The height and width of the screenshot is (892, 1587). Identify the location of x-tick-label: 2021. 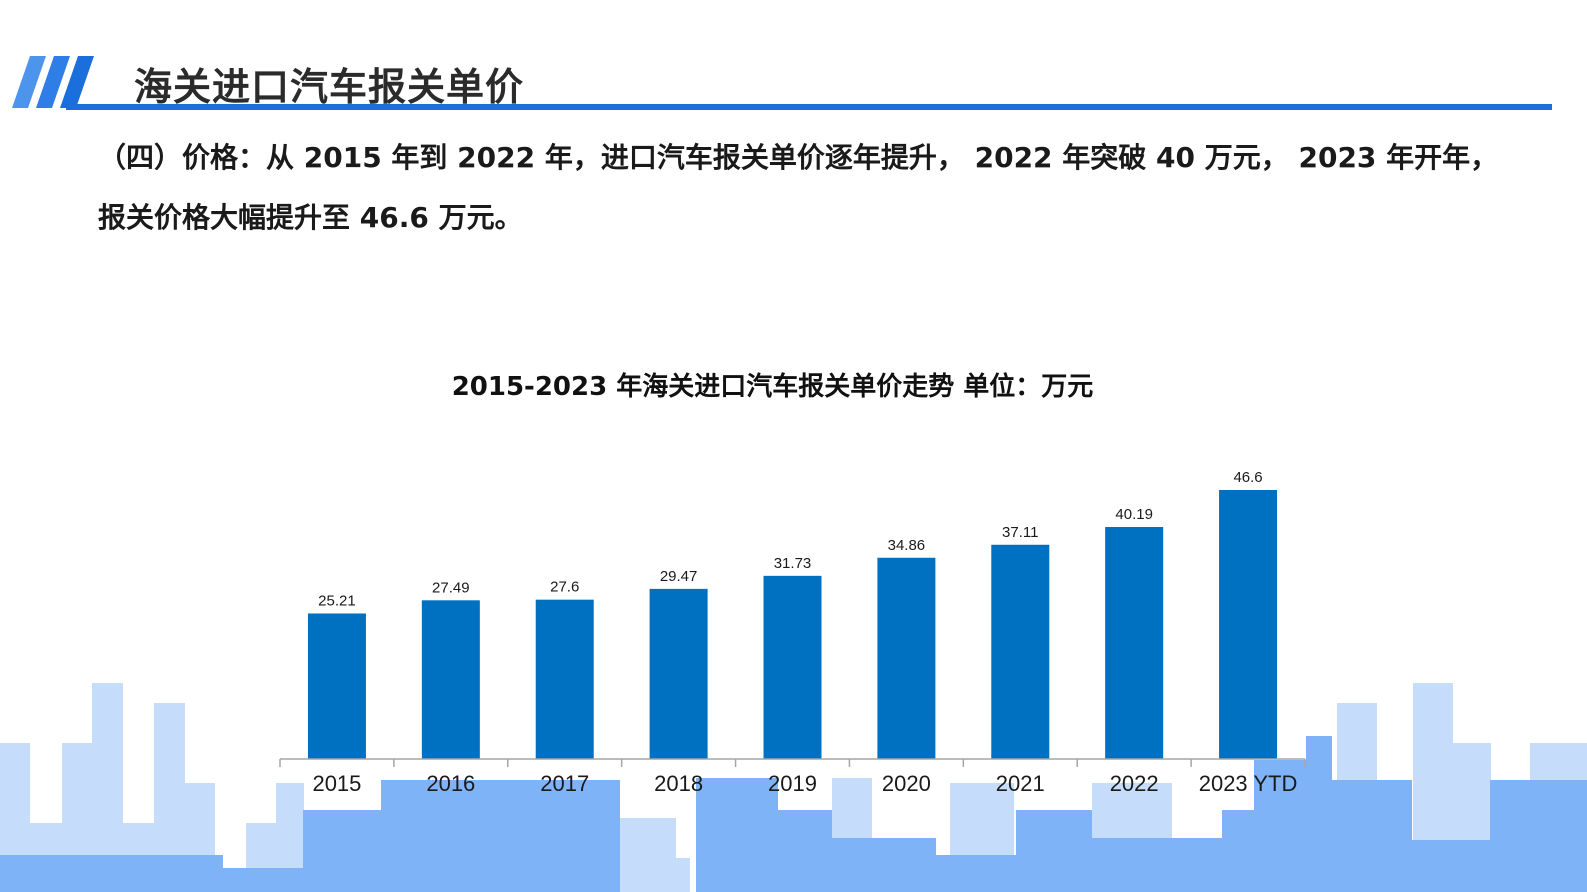
(1020, 783).